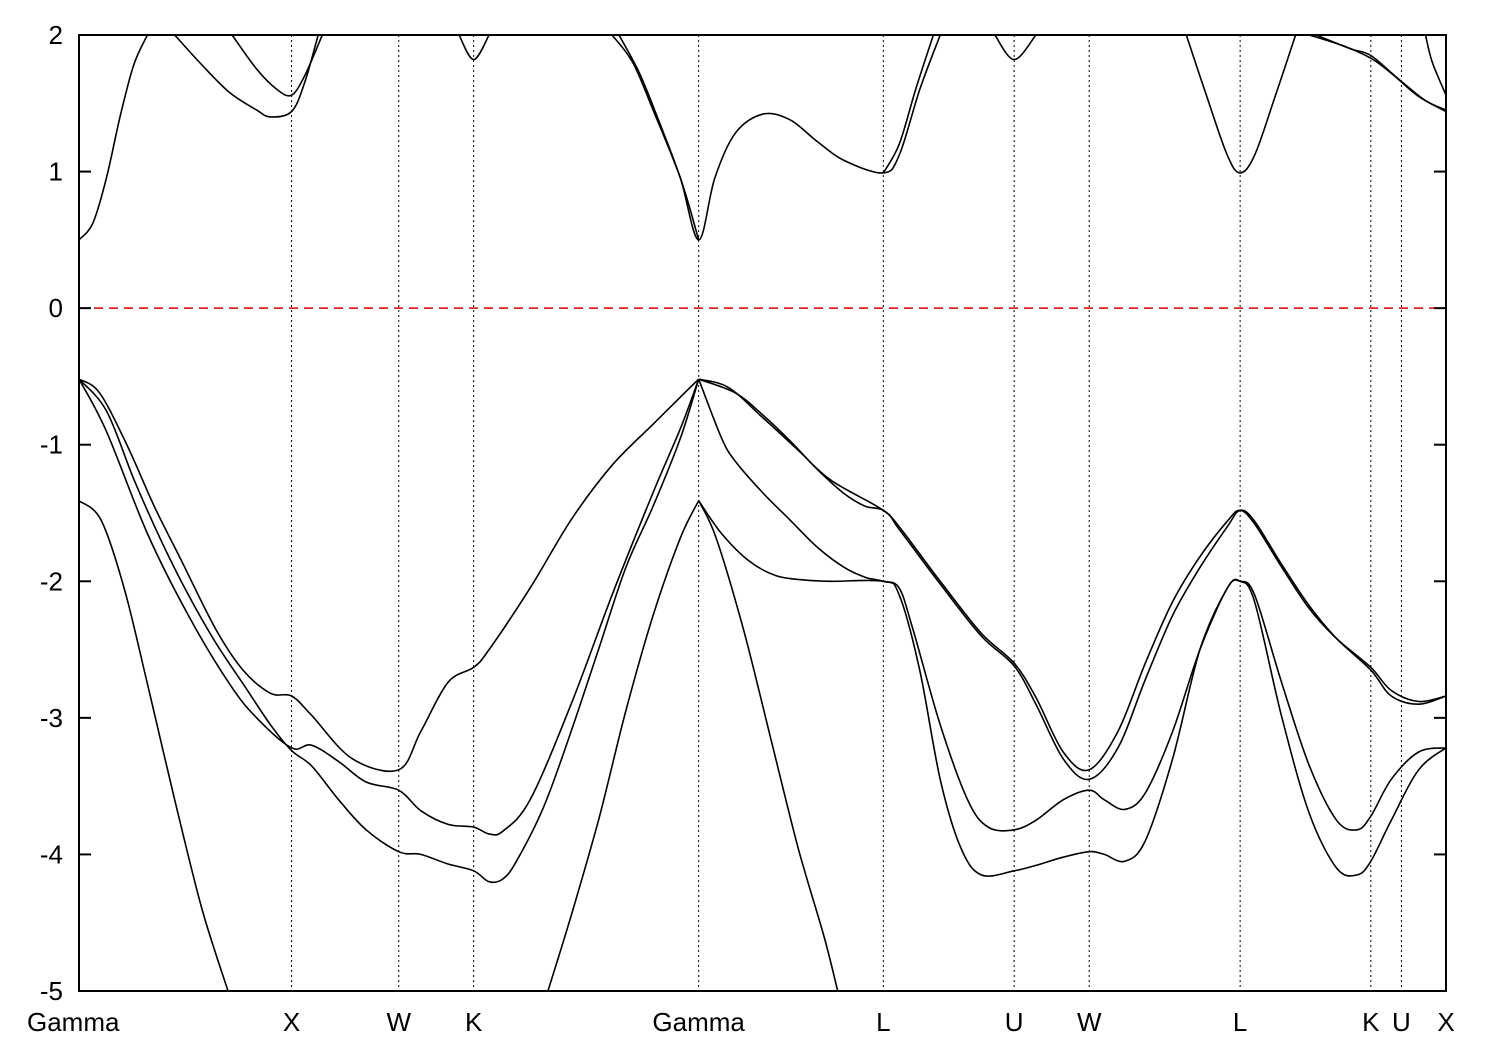  I want to click on y-tick-label: -4, so click(51, 854).